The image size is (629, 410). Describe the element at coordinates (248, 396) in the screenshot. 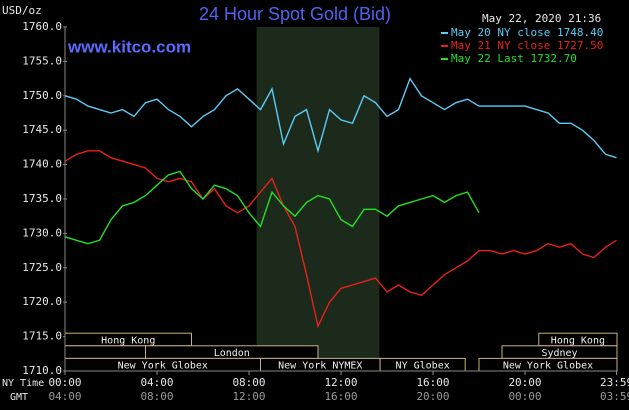

I see `gmt-tick-label: 12:00` at that location.